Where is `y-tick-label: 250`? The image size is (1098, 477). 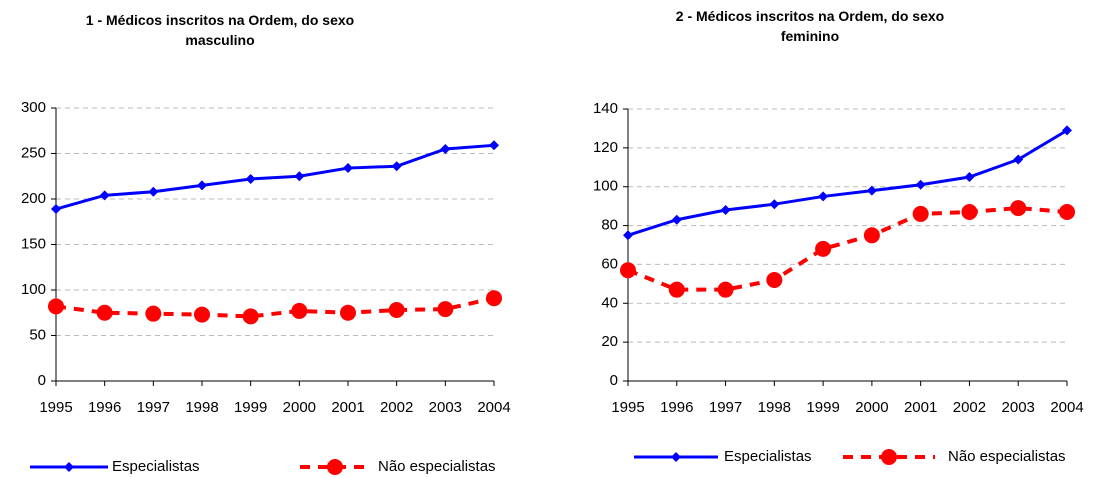 y-tick-label: 250 is located at coordinates (33, 152).